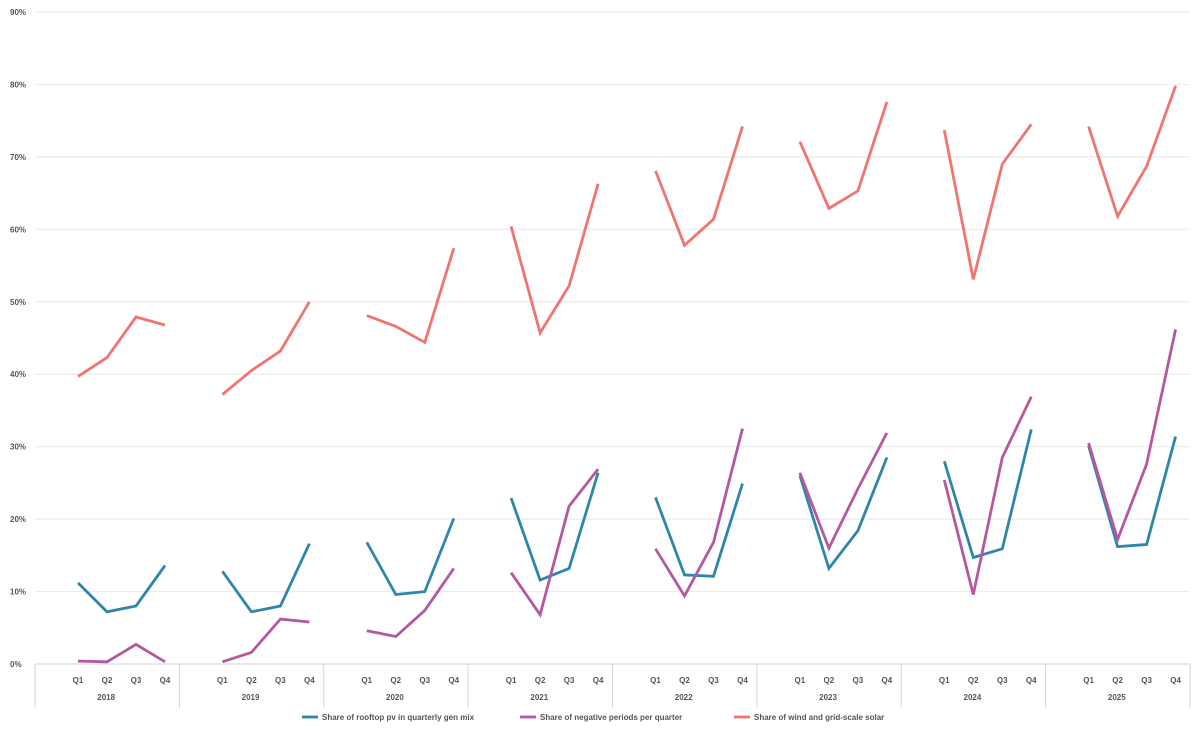 The width and height of the screenshot is (1200, 734). Describe the element at coordinates (611, 717) in the screenshot. I see `legend-label: Share of negative periods per quarter` at that location.